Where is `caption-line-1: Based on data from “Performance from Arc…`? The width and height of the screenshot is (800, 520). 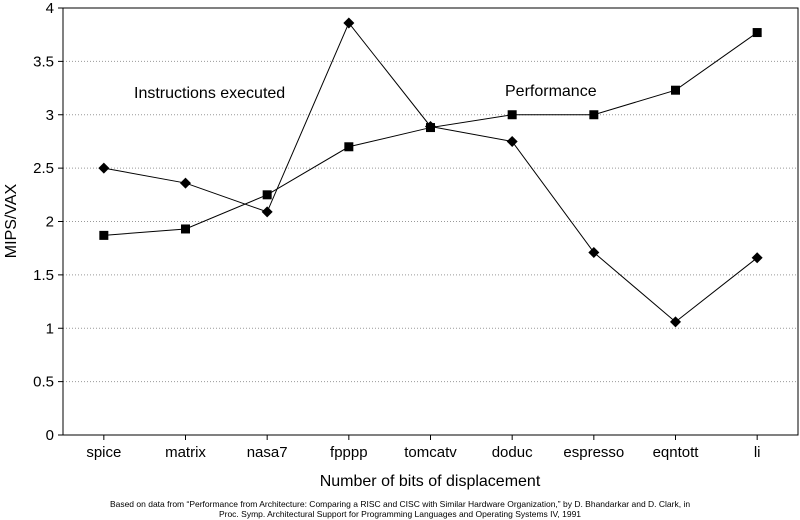 caption-line-1: Based on data from “Performance from Arc… is located at coordinates (400, 504).